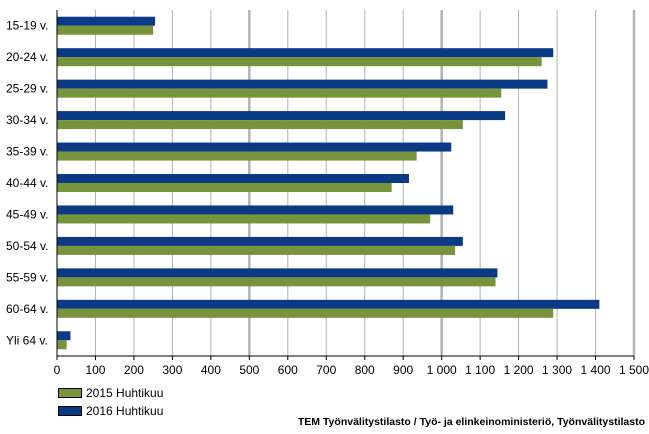 The height and width of the screenshot is (434, 649). Describe the element at coordinates (57, 370) in the screenshot. I see `tick-label: 0` at that location.